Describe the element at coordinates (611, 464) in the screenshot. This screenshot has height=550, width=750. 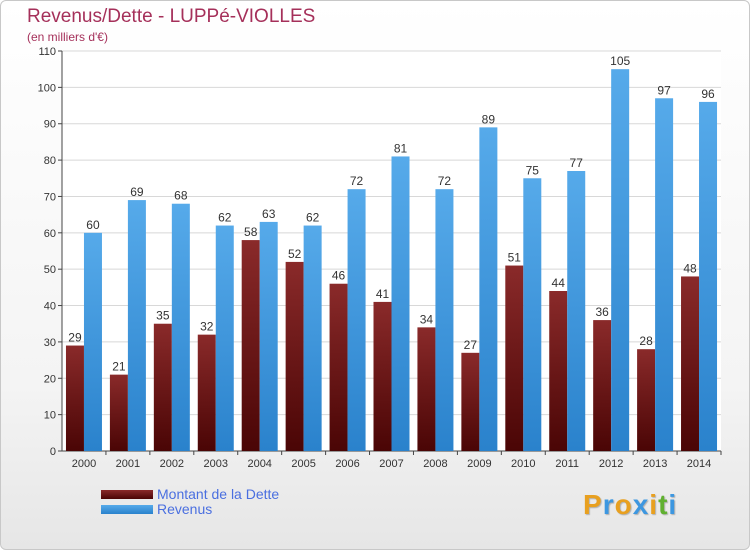
I see `x-tick-label-2012: 2012` at that location.